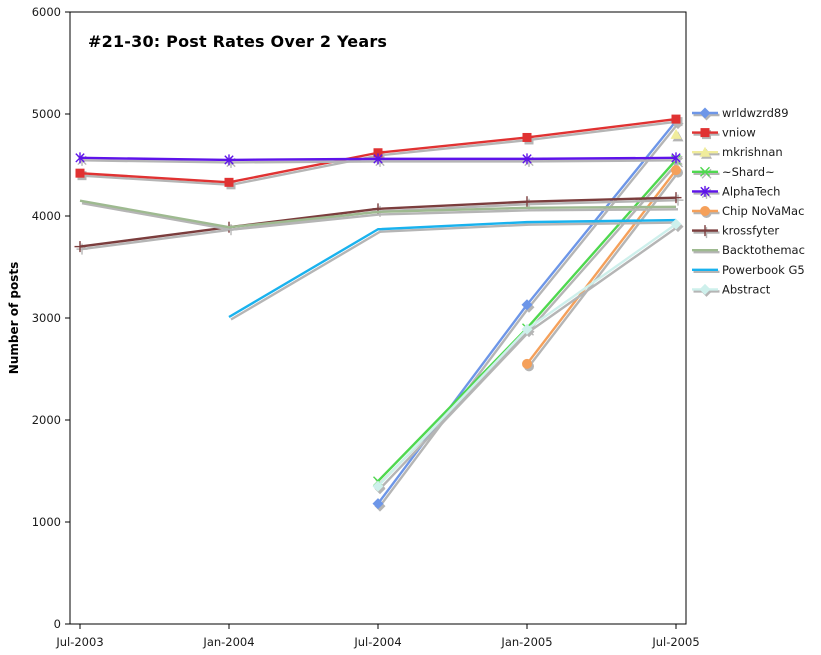 The height and width of the screenshot is (655, 821). I want to click on series-shadow-powerbook-g5, so click(454, 271).